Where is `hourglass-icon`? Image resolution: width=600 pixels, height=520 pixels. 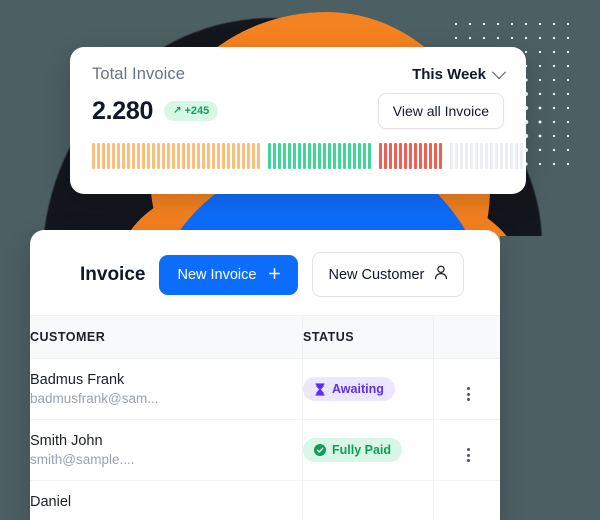 hourglass-icon is located at coordinates (320, 389).